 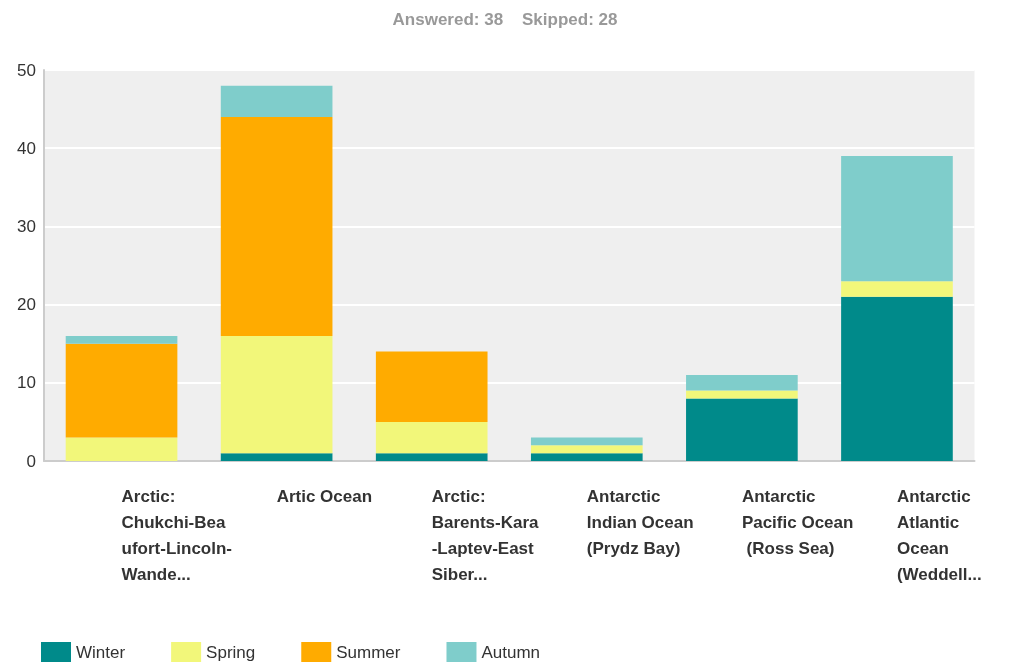 I want to click on y-tick-label: 50, so click(x=26, y=70).